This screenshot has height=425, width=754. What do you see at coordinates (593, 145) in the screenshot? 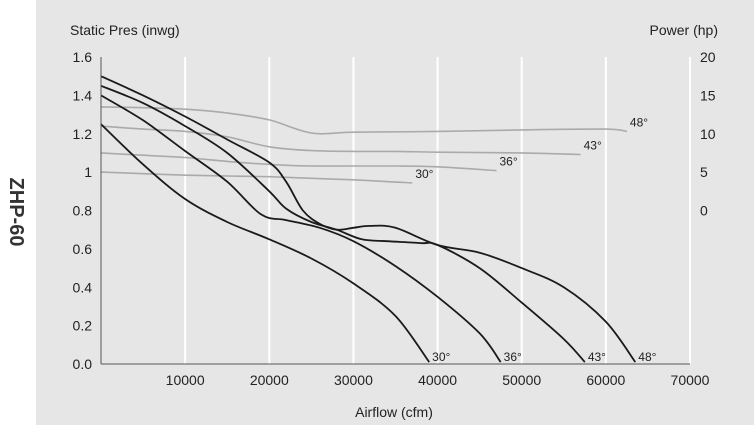
I see `power-curve-label: 43°` at bounding box center [593, 145].